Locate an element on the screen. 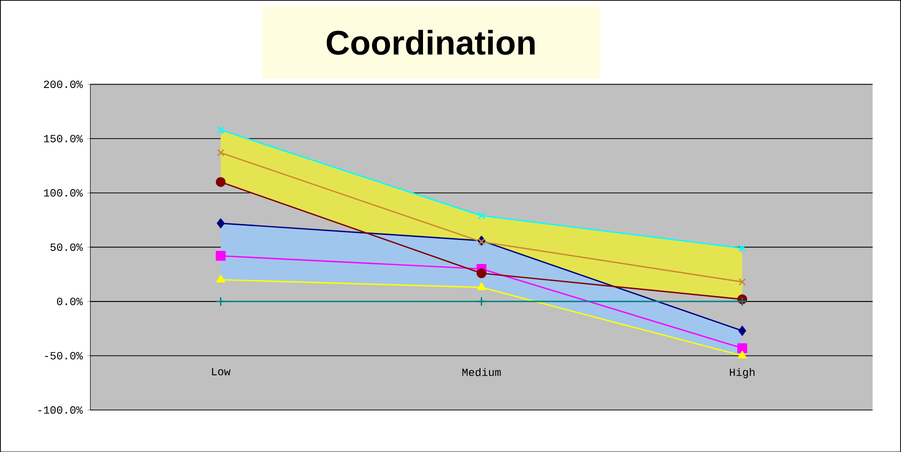 The width and height of the screenshot is (901, 452). y-tick-label: 0.0% is located at coordinates (70, 301).